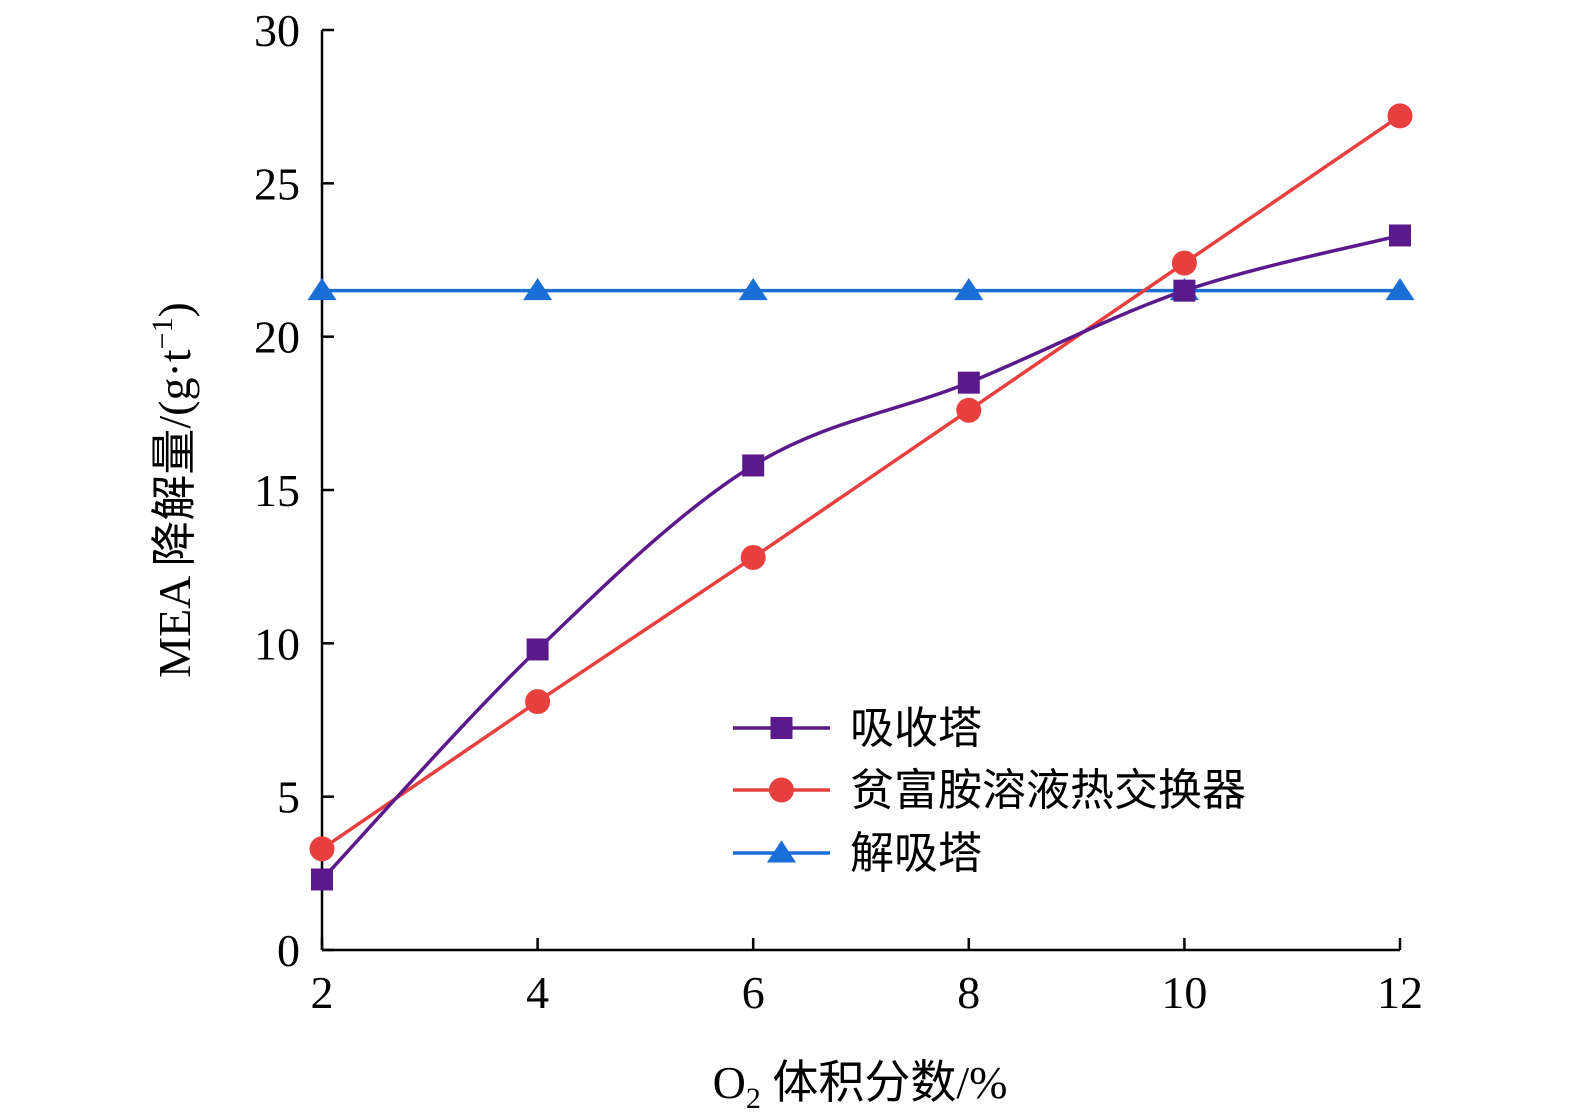 The height and width of the screenshot is (1119, 1575). Describe the element at coordinates (537, 992) in the screenshot. I see `x-tick-label: 4` at that location.